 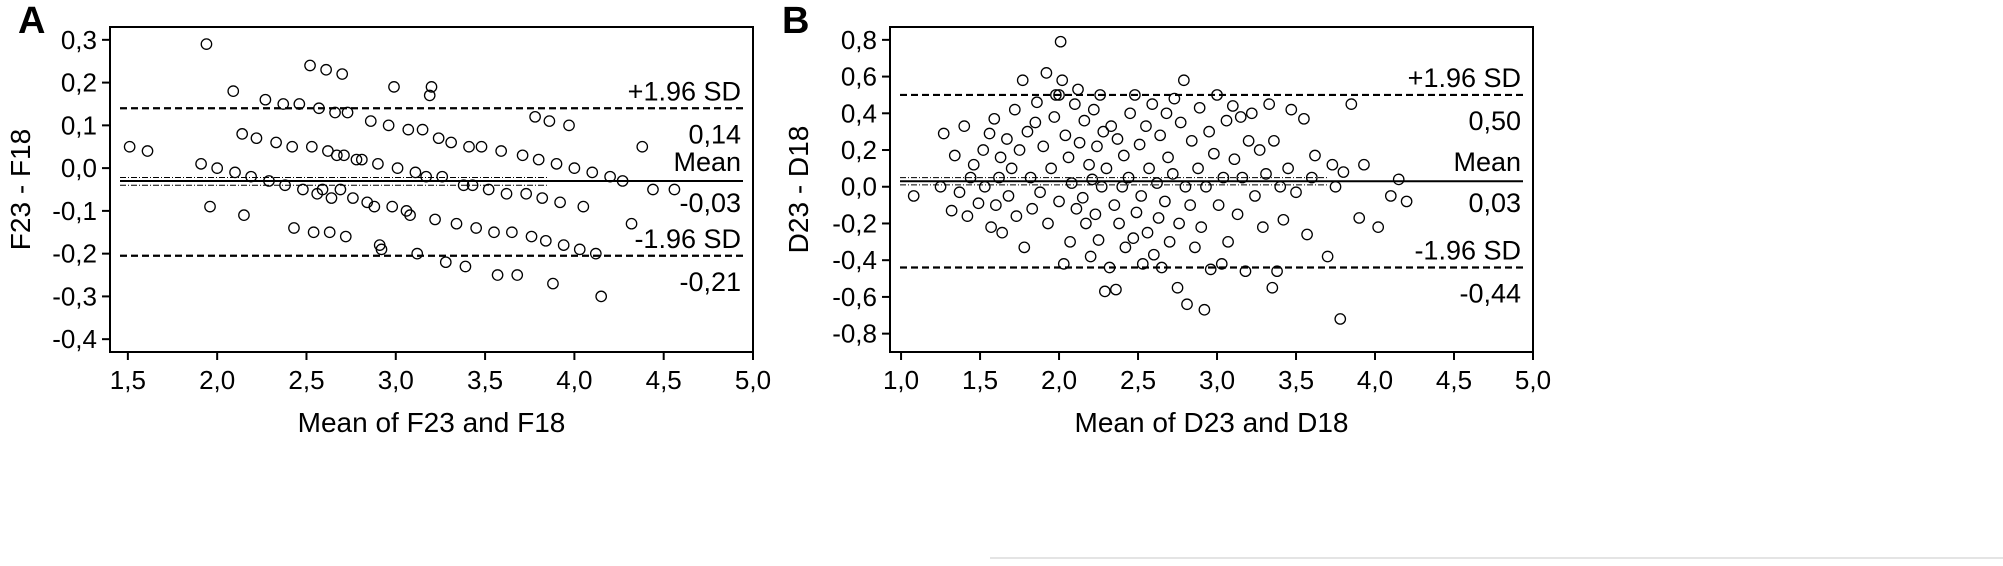 I want to click on upper-loa-name: +1.96 SD, so click(x=1464, y=78).